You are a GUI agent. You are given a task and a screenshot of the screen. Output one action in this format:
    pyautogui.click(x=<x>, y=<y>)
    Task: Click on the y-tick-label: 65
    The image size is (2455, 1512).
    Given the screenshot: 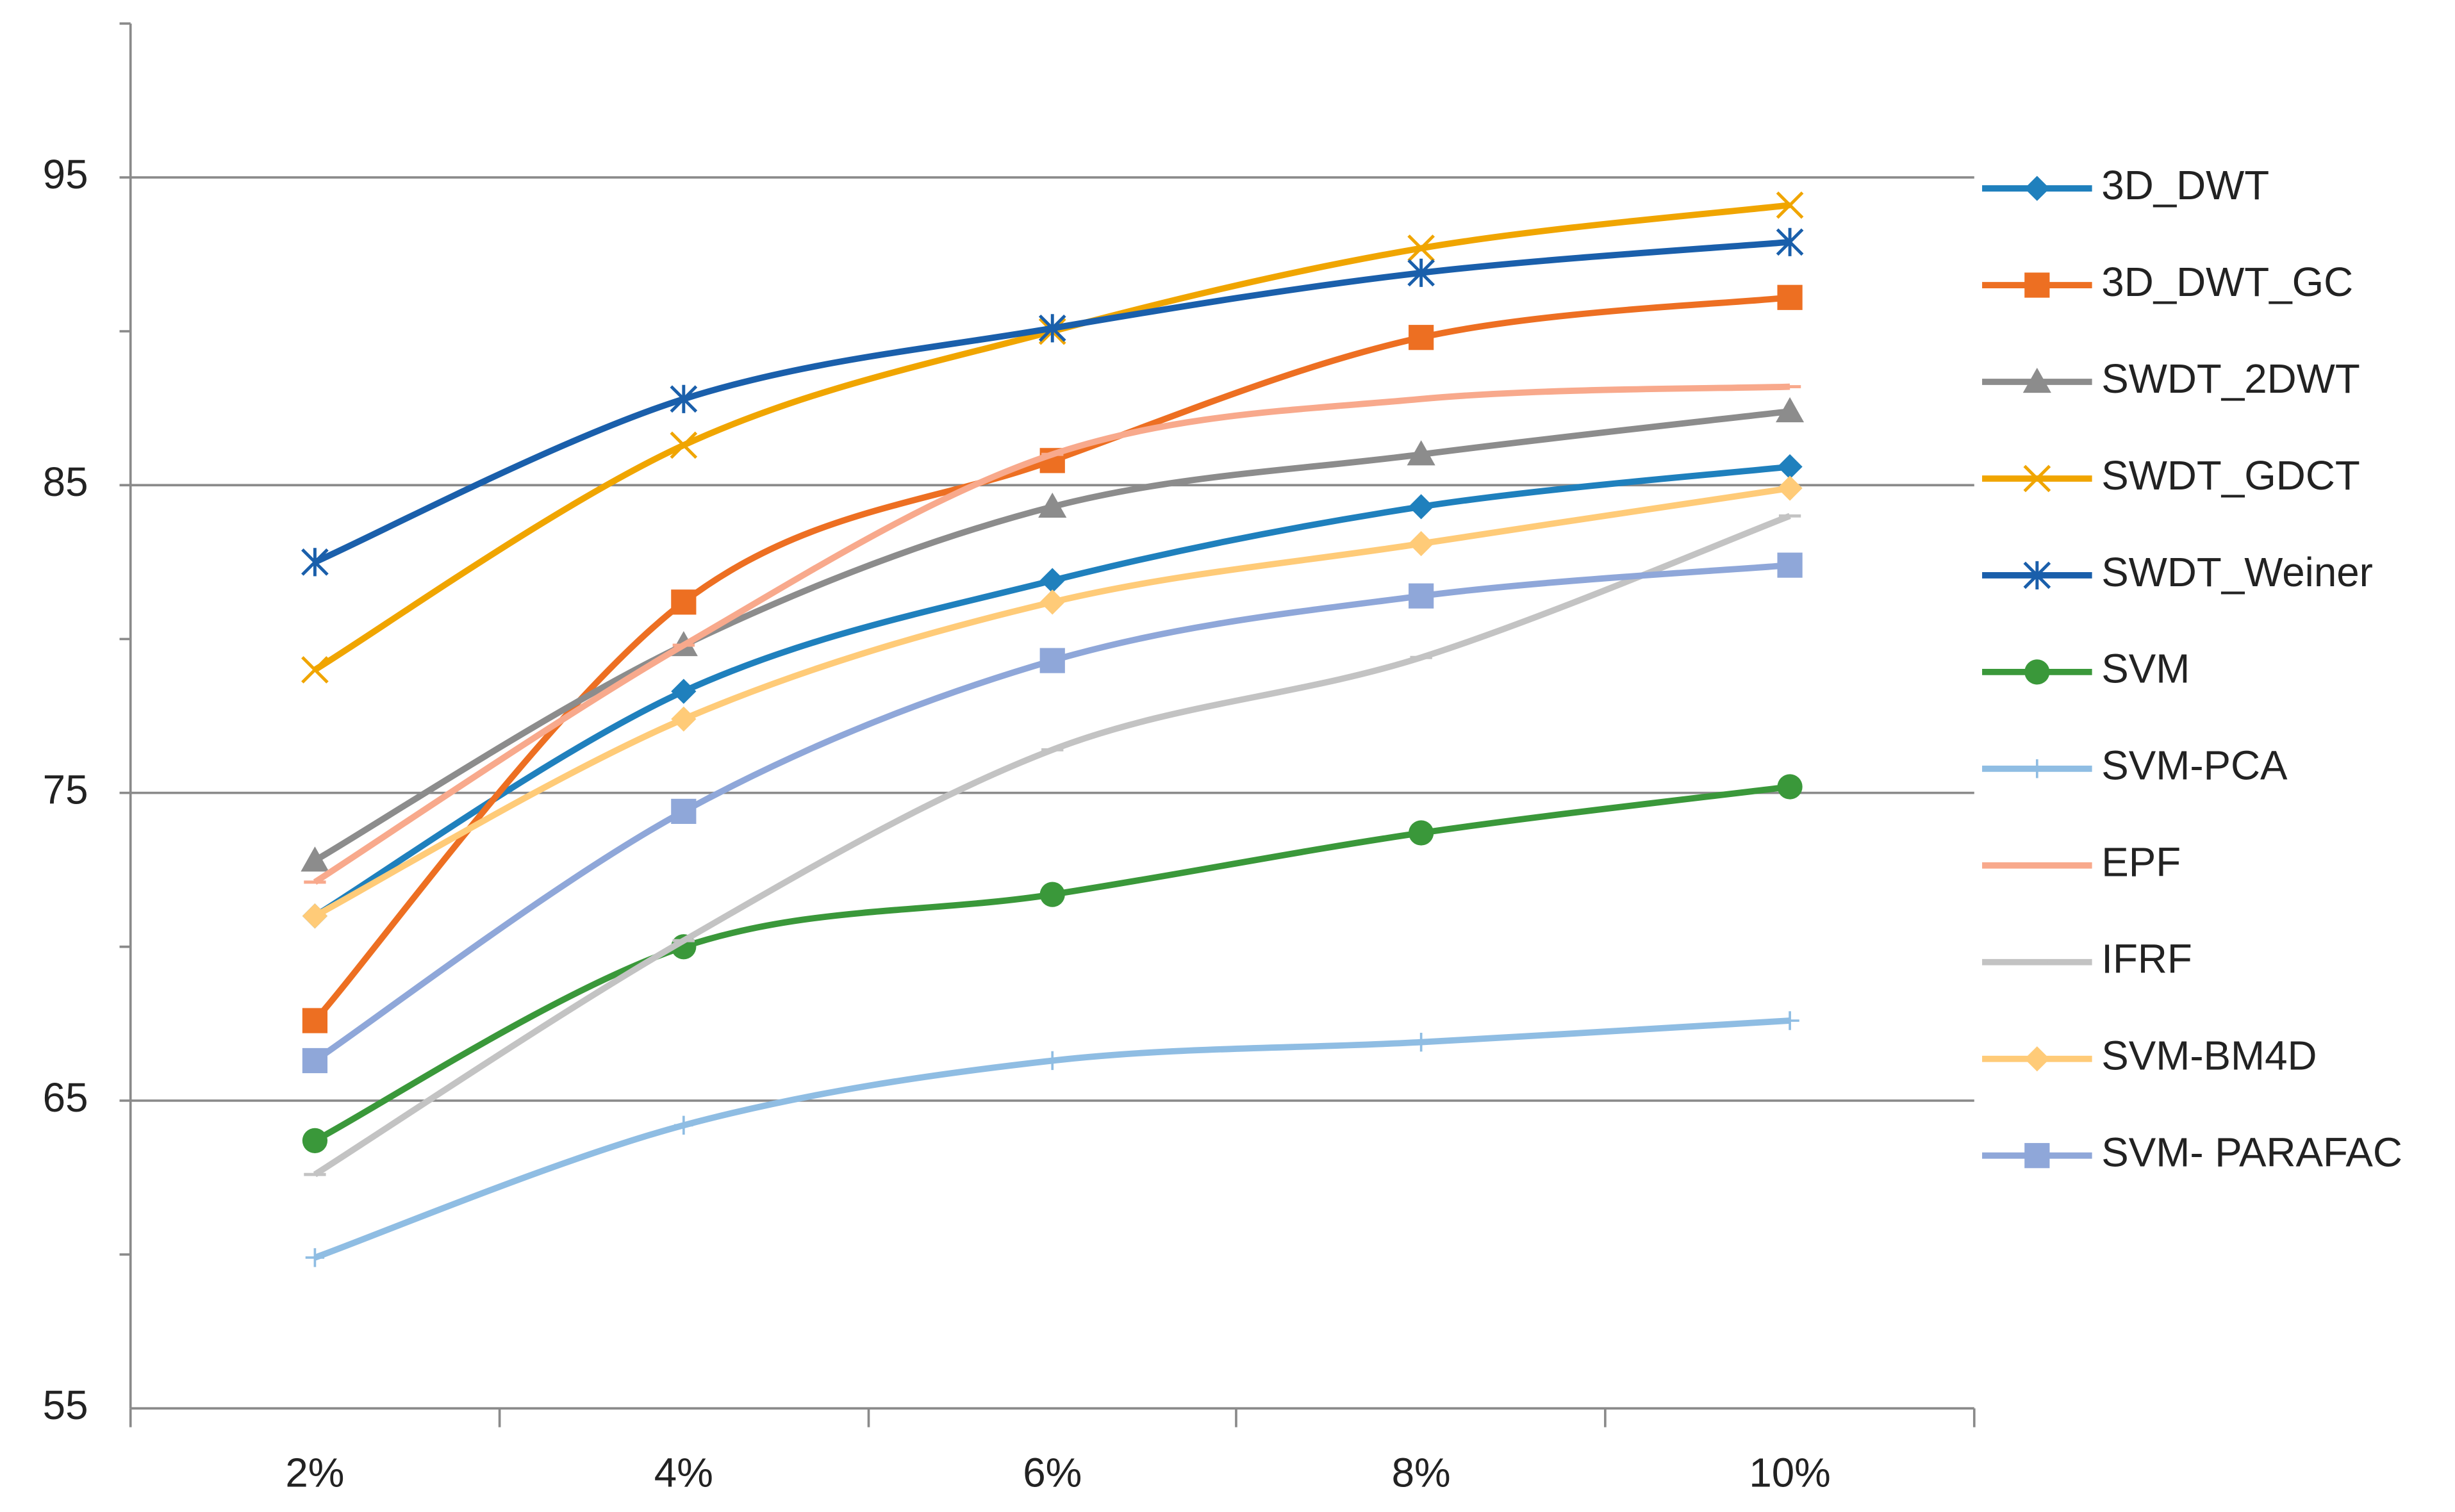 What is the action you would take?
    pyautogui.click(x=65, y=1097)
    